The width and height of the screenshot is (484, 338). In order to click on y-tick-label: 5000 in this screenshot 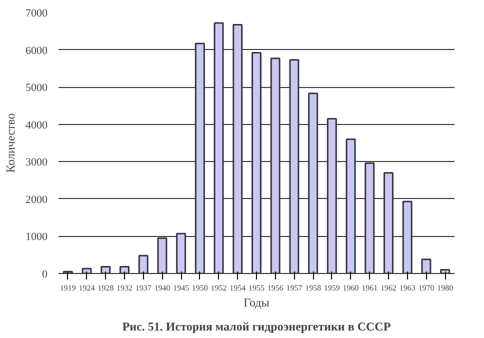, I will do `click(37, 88)`.